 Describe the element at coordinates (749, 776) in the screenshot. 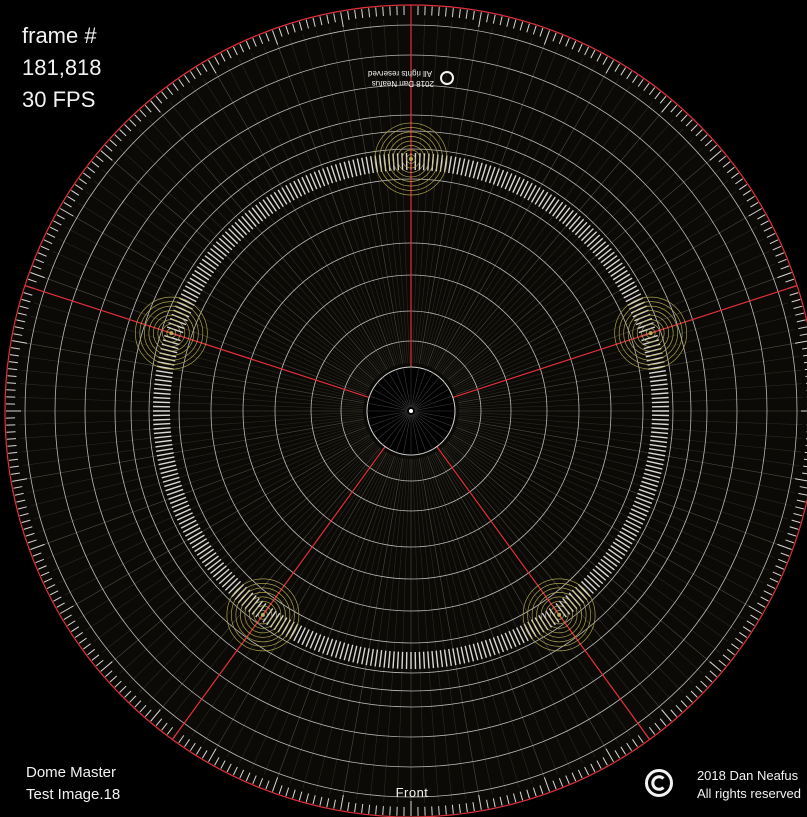

I see `copyright-line1: 2018 Dan Neafus` at that location.